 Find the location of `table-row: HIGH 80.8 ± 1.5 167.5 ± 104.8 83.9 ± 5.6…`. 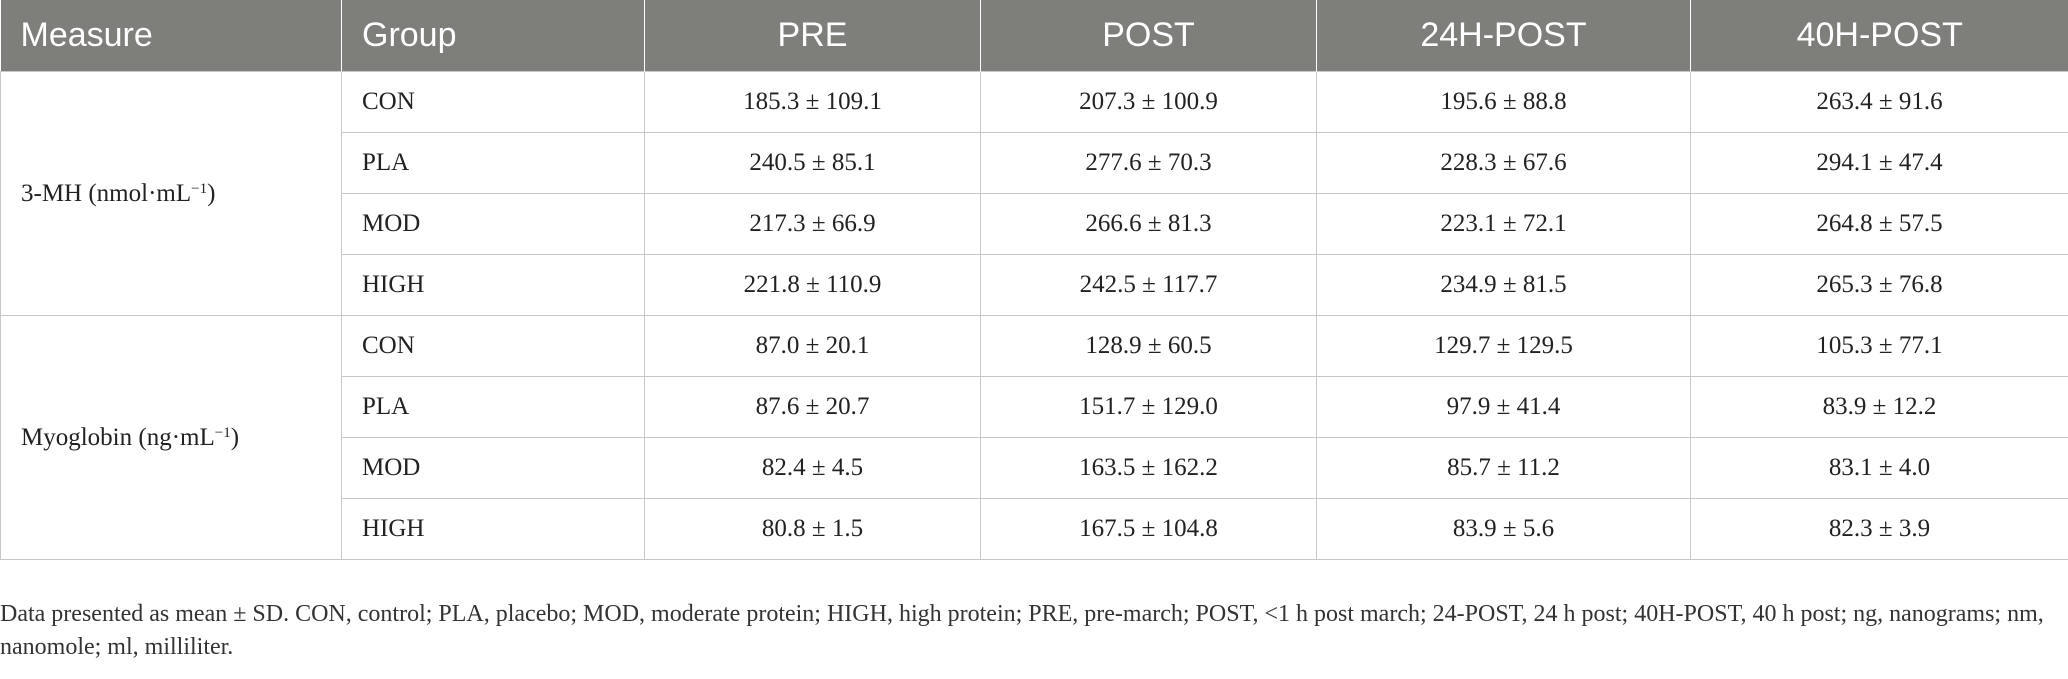

table-row: HIGH 80.8 ± 1.5 167.5 ± 104.8 83.9 ± 5.6… is located at coordinates (1034, 529).